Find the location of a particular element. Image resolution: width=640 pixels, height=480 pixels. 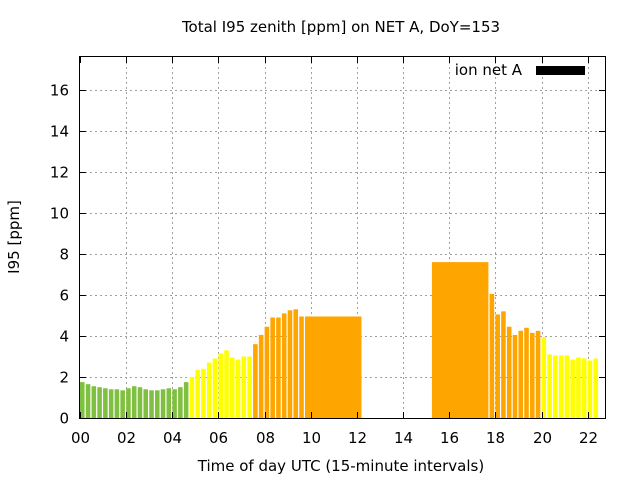

y-tick-label: 16 is located at coordinates (59, 91).